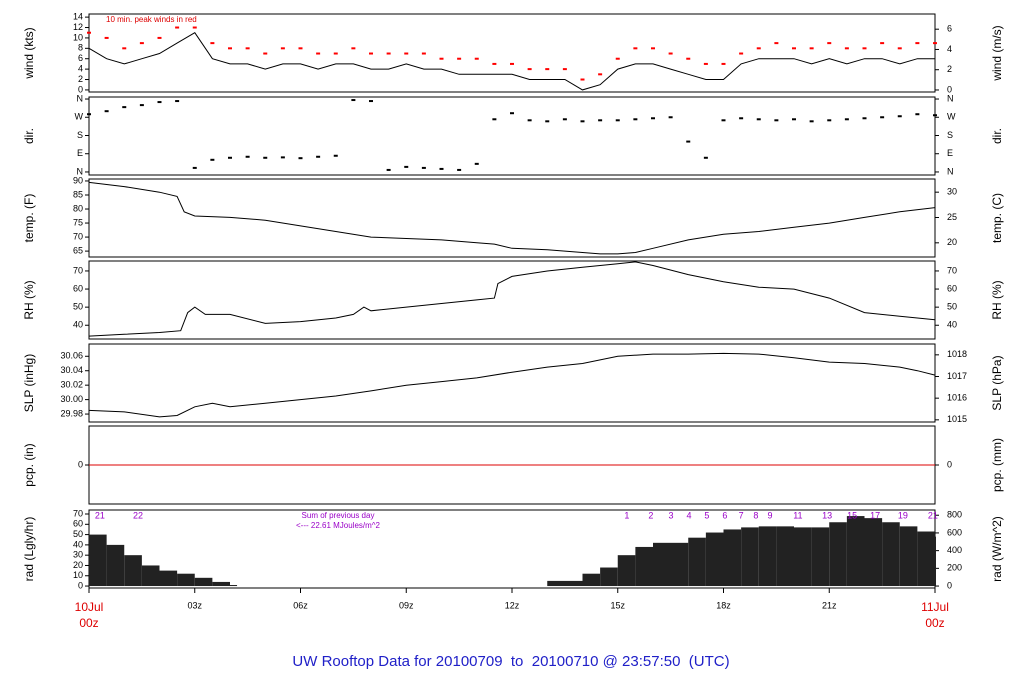 The image size is (1024, 700). I want to click on y2-tick-label: 2, so click(949, 69).